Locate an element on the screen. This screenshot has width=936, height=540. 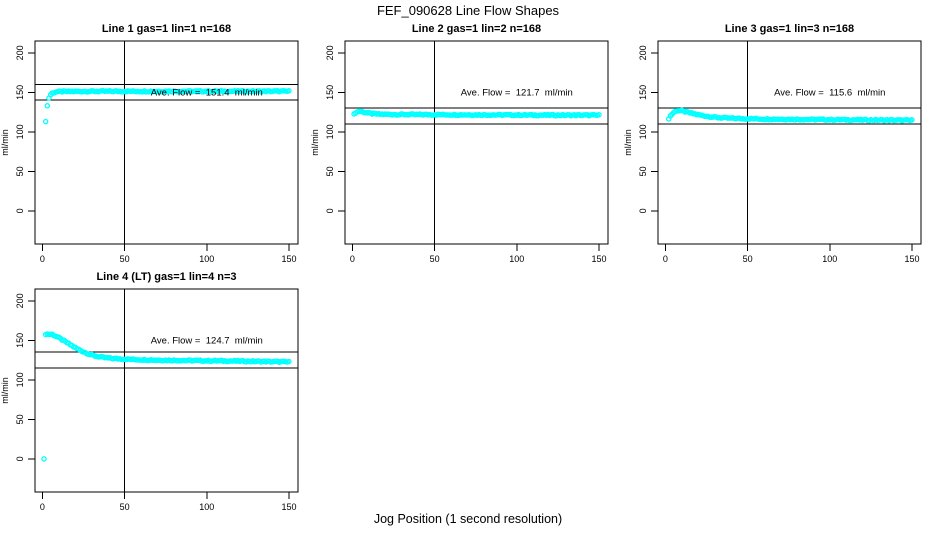
chart-main-title: FEF_090628 Line Flow Shapes is located at coordinates (468, 10).